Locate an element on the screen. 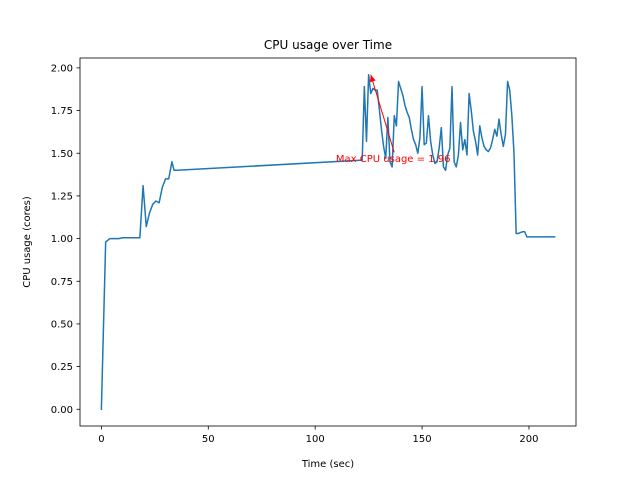  x-axis-ticks: 0 50 100 150 200 is located at coordinates (318, 435).